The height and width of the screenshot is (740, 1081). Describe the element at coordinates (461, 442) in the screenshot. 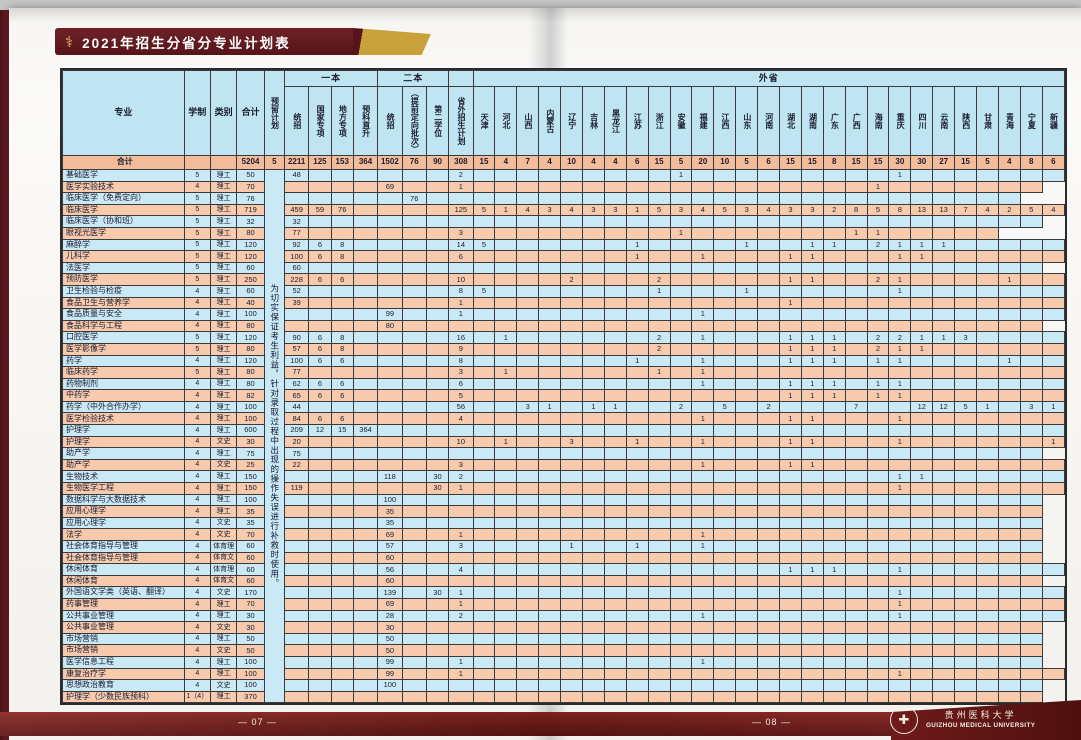

I see `cell: 10` at that location.